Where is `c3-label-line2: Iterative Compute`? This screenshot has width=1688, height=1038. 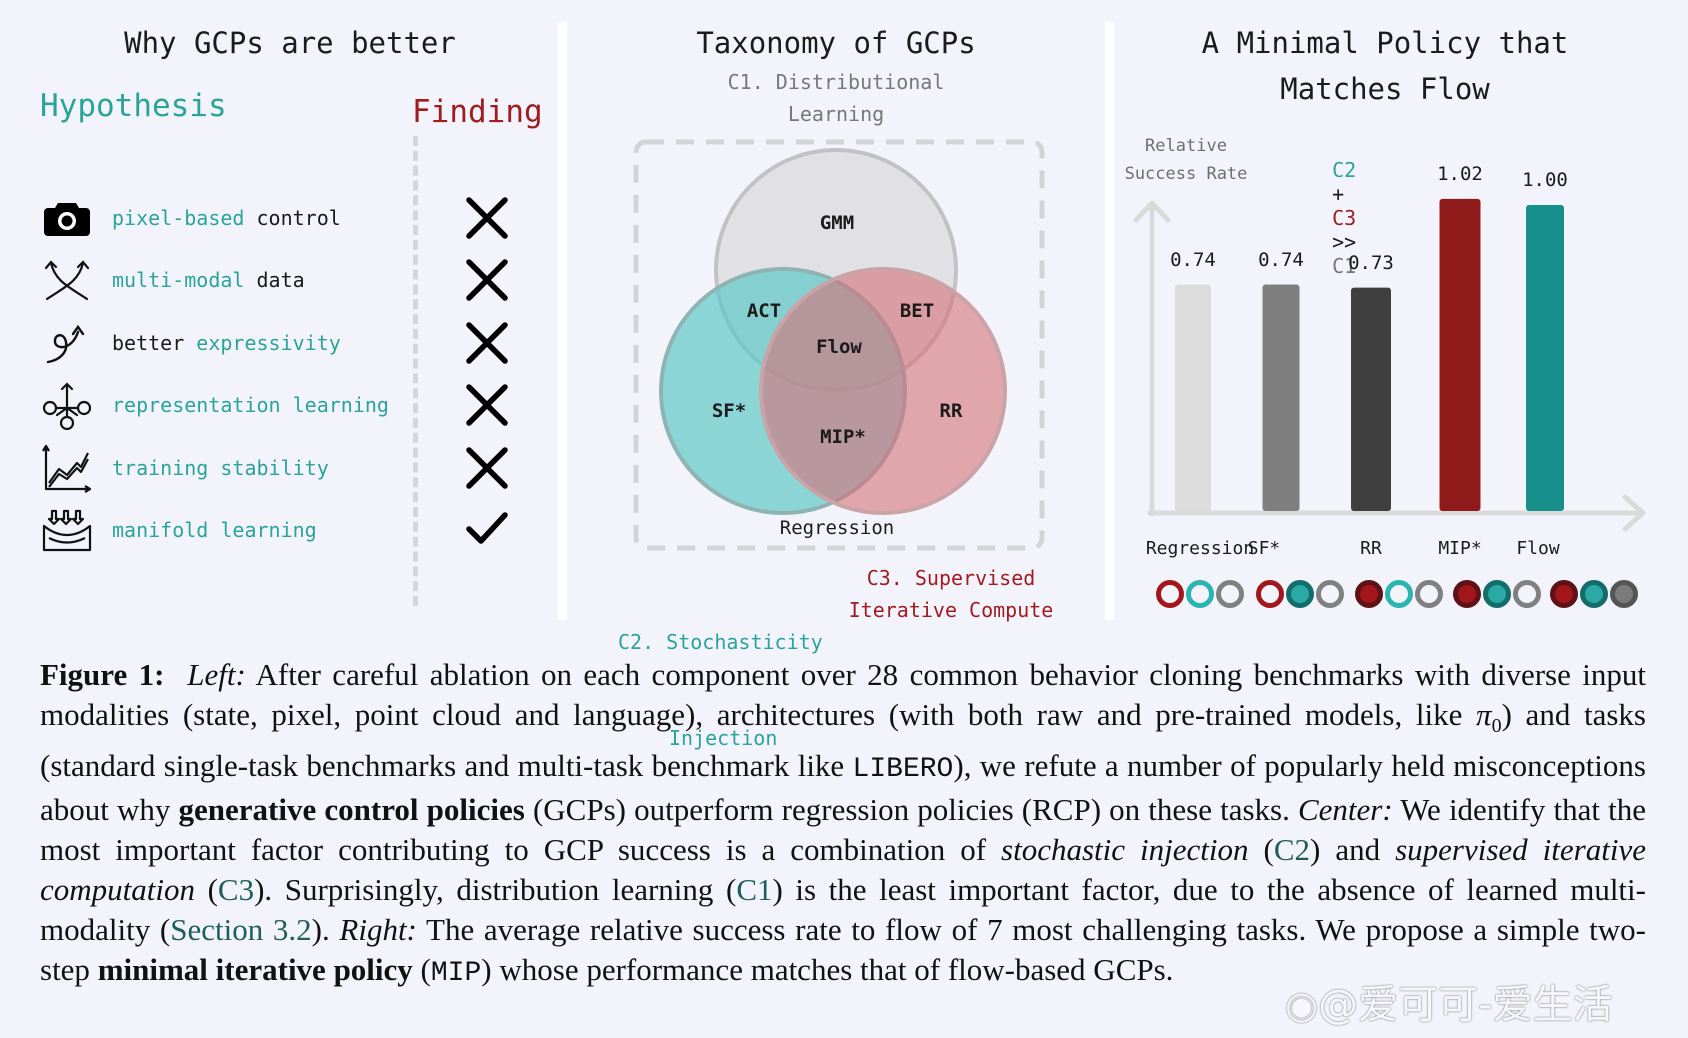
c3-label-line2: Iterative Compute is located at coordinates (951, 610).